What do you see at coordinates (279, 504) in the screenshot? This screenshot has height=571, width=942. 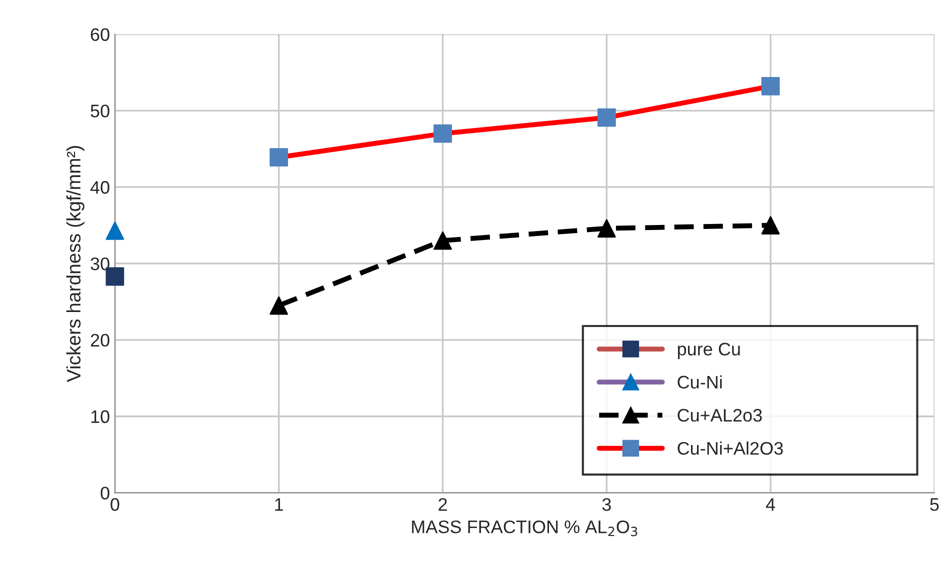 I see `x-tick-label: 1` at bounding box center [279, 504].